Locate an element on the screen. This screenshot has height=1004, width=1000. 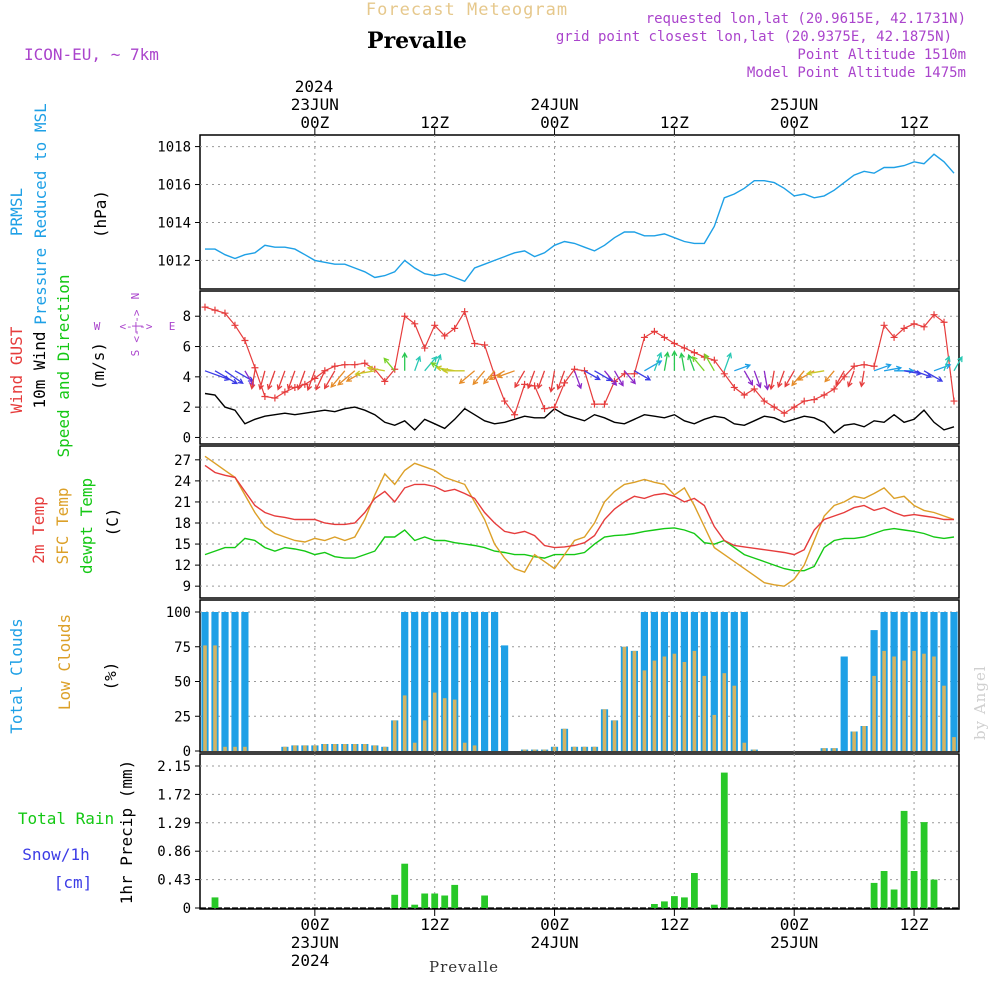
y-tick-label-4-5: 2.15 is located at coordinates (174, 767).